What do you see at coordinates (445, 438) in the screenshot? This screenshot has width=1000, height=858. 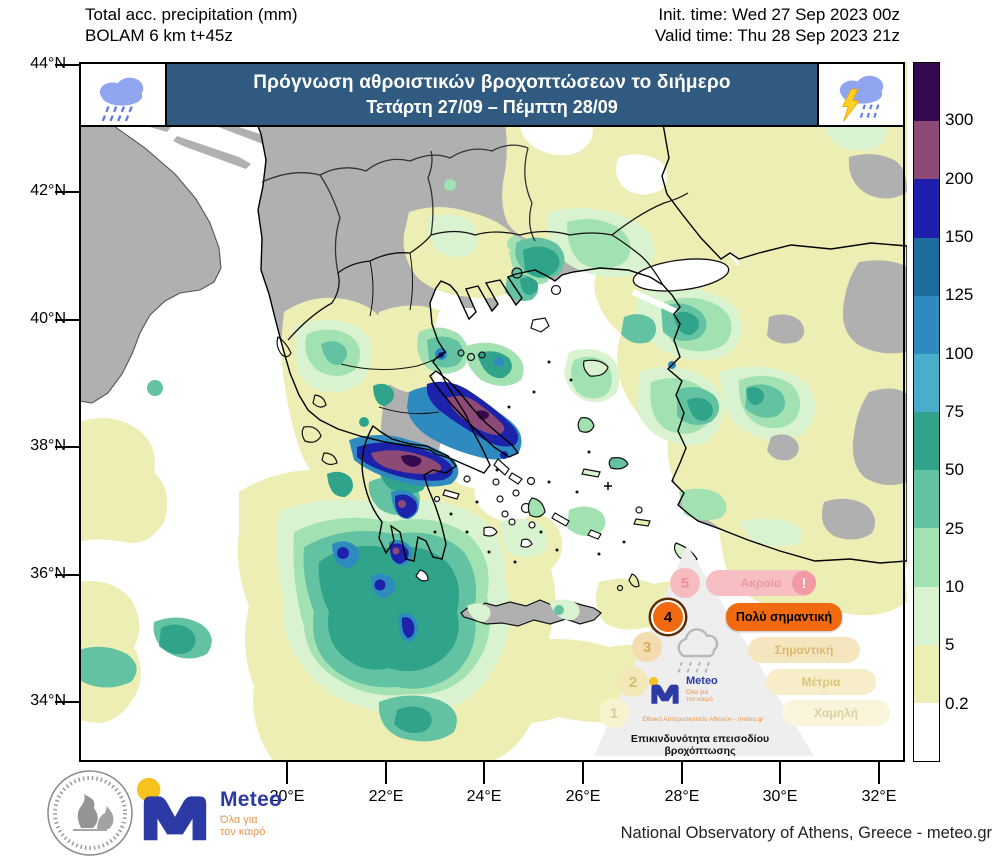 I see `precip-extreme-layer` at bounding box center [445, 438].